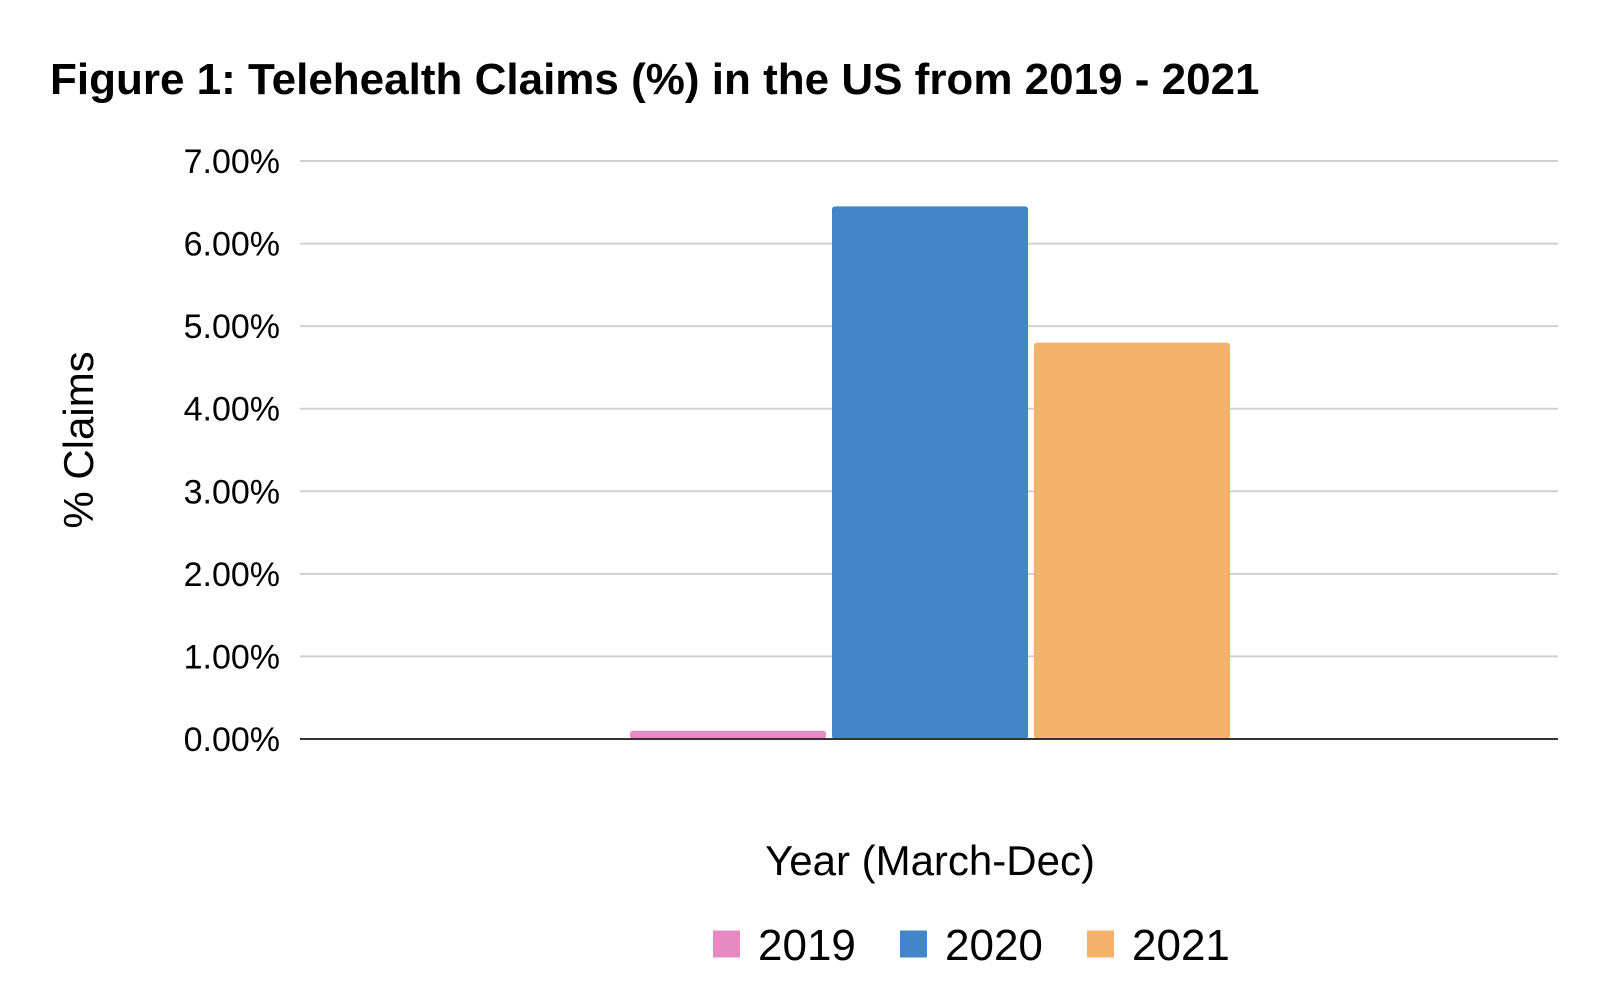 This screenshot has height=1001, width=1600. I want to click on bar-2019, so click(728, 734).